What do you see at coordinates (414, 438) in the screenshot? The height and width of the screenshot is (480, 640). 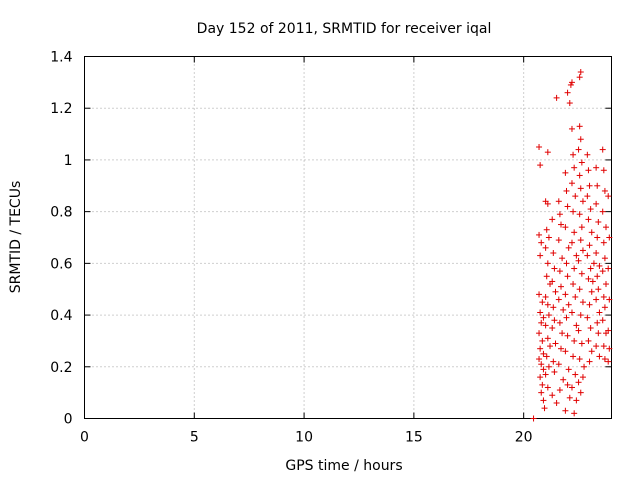 I see `x-tick-label: 15` at bounding box center [414, 438].